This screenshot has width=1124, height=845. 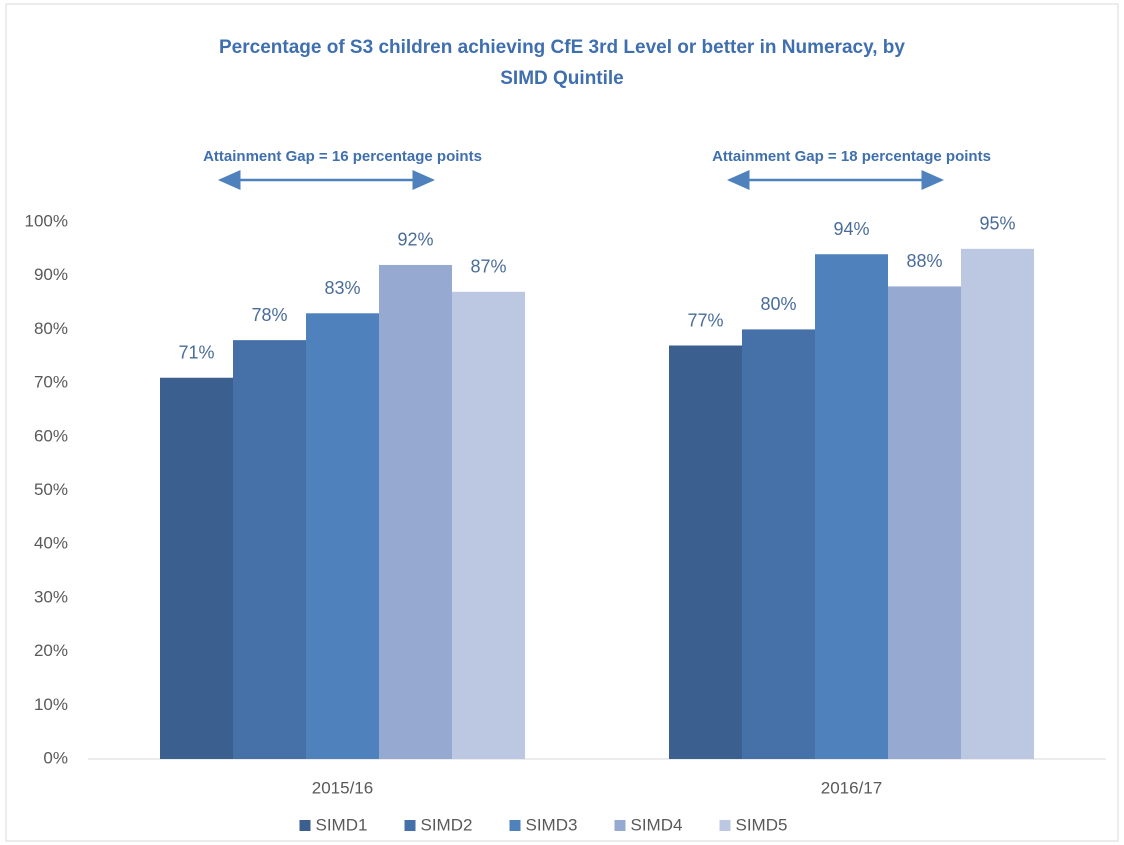 I want to click on y-tick-label: 70%, so click(x=51, y=382).